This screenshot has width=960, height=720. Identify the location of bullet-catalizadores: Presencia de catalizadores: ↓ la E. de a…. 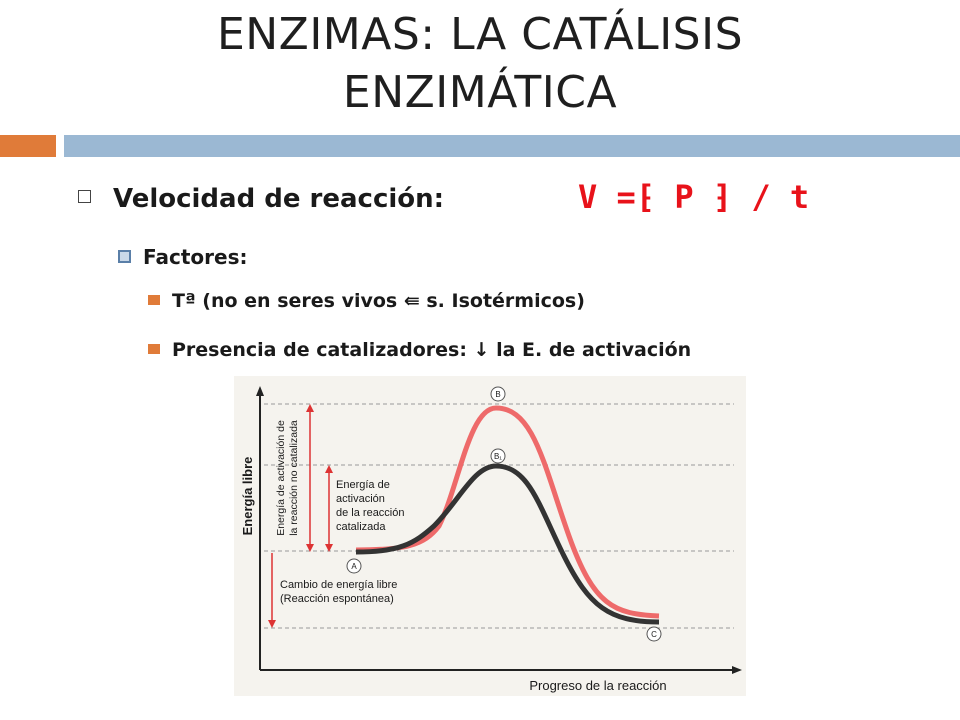
(419, 350).